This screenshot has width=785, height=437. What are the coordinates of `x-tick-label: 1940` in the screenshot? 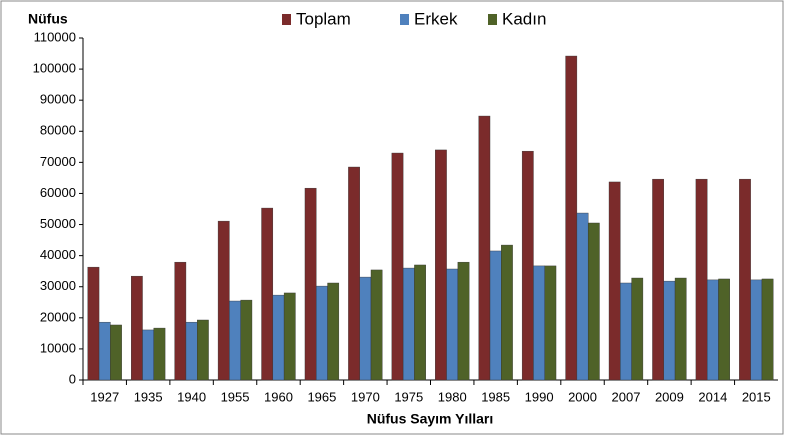 It's located at (191, 396).